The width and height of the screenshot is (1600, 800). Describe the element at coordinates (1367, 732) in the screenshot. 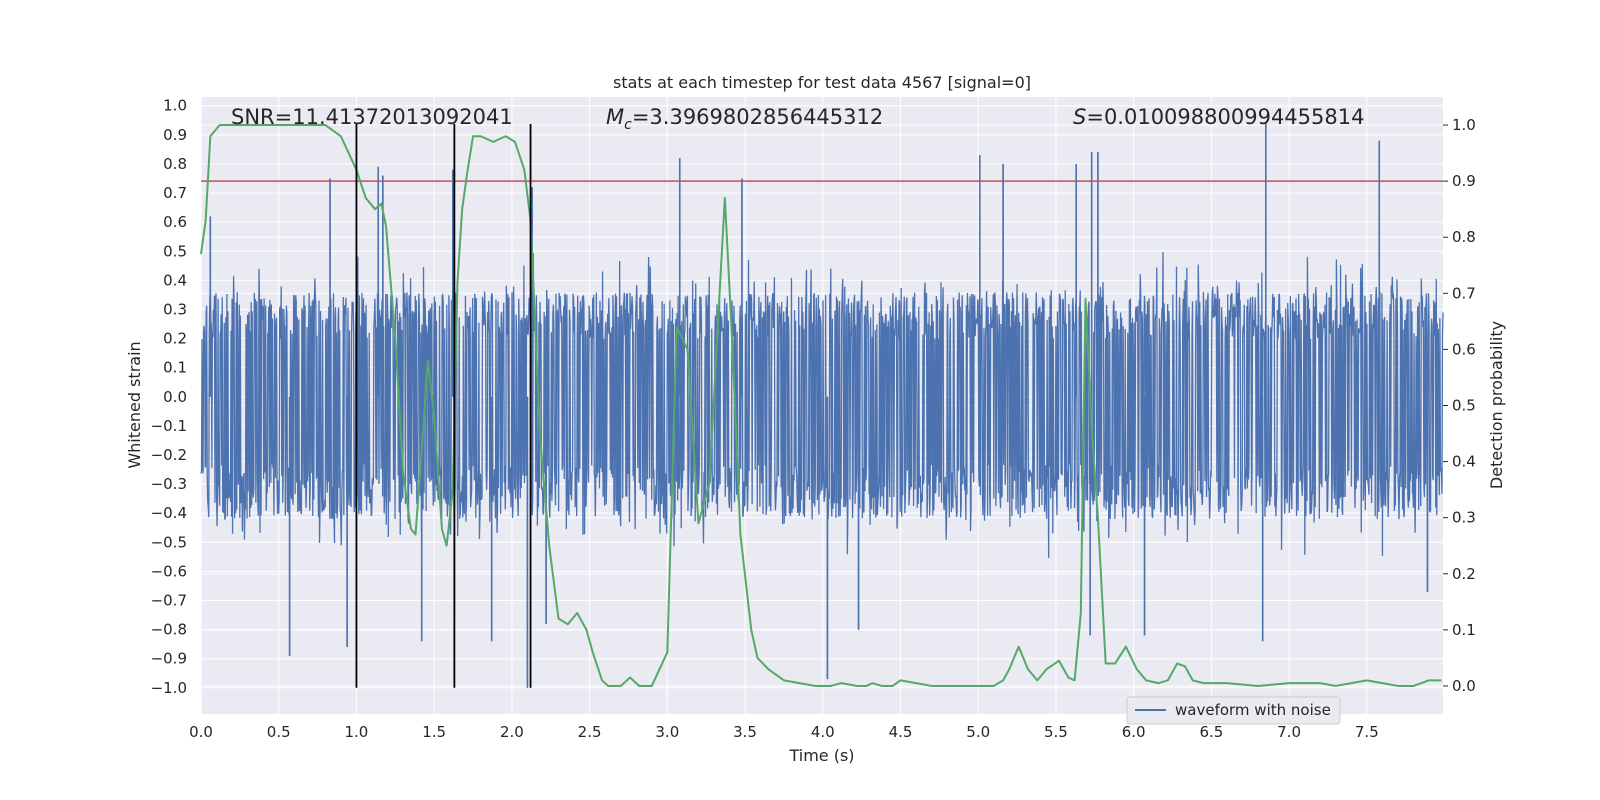

I see `x-tick-label: 7.5` at that location.